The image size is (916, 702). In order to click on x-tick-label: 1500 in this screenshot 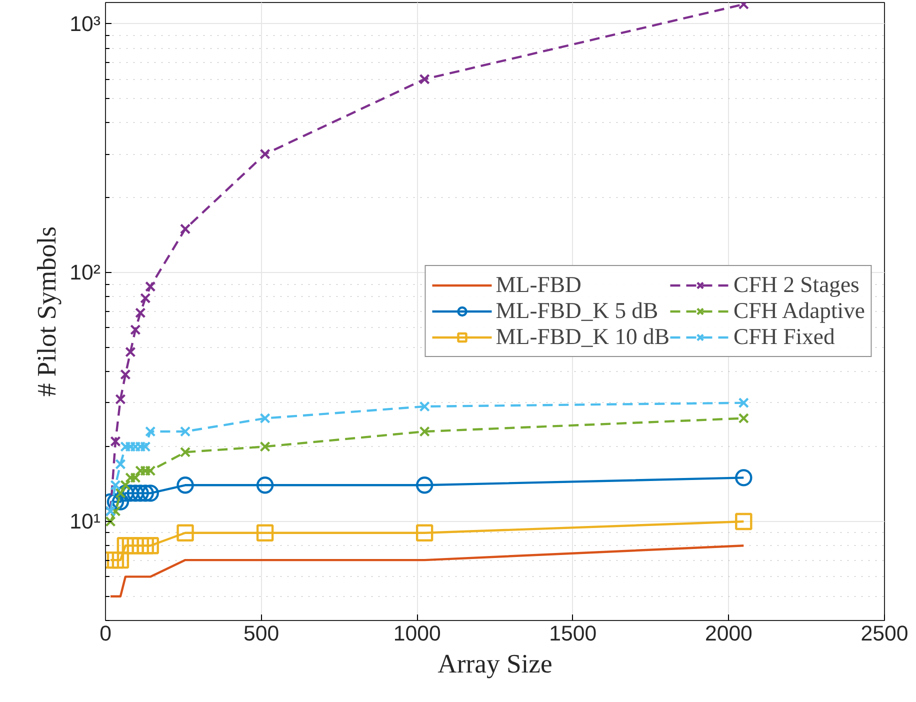, I will do `click(573, 634)`.